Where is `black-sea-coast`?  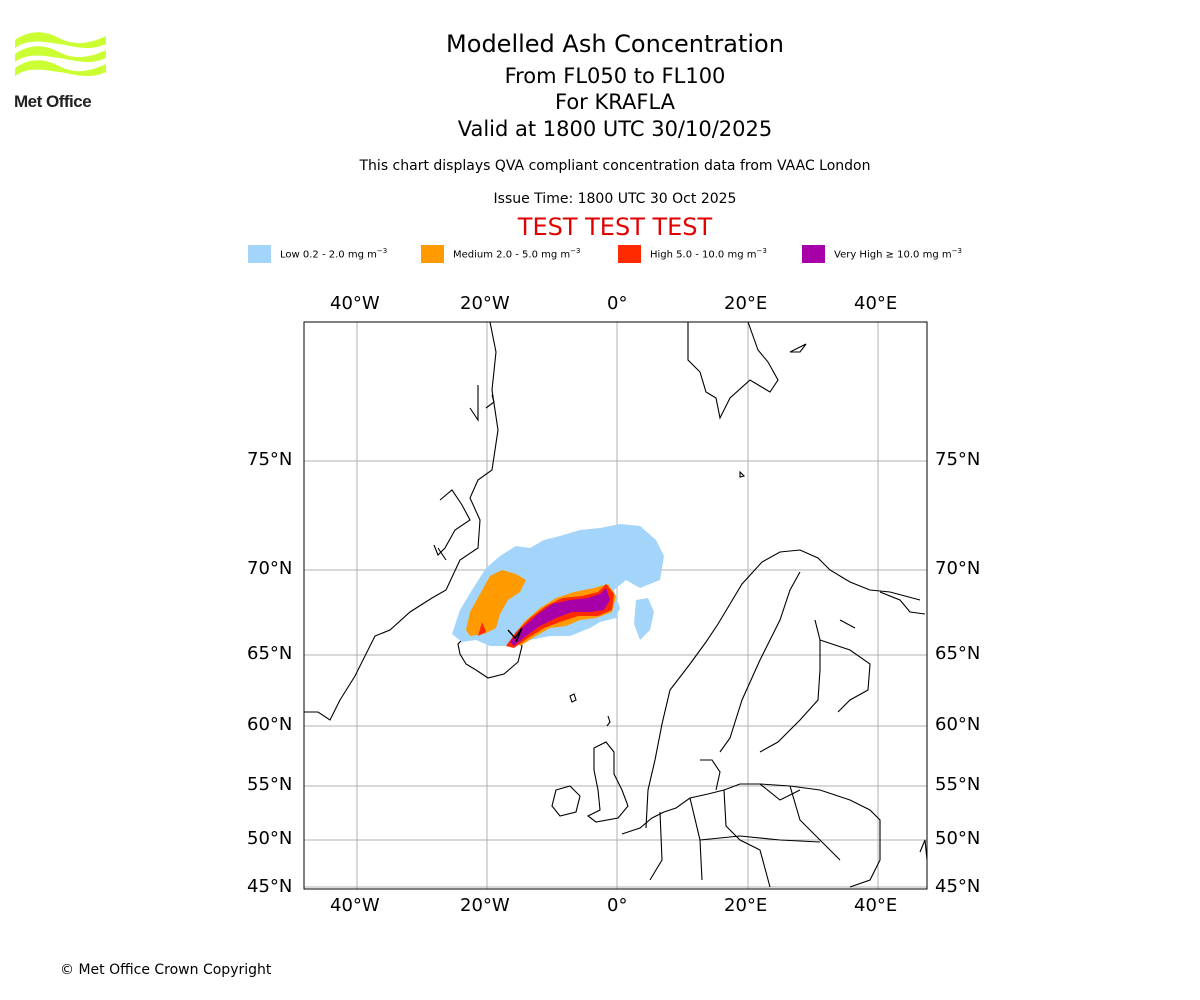 black-sea-coast is located at coordinates (923, 850).